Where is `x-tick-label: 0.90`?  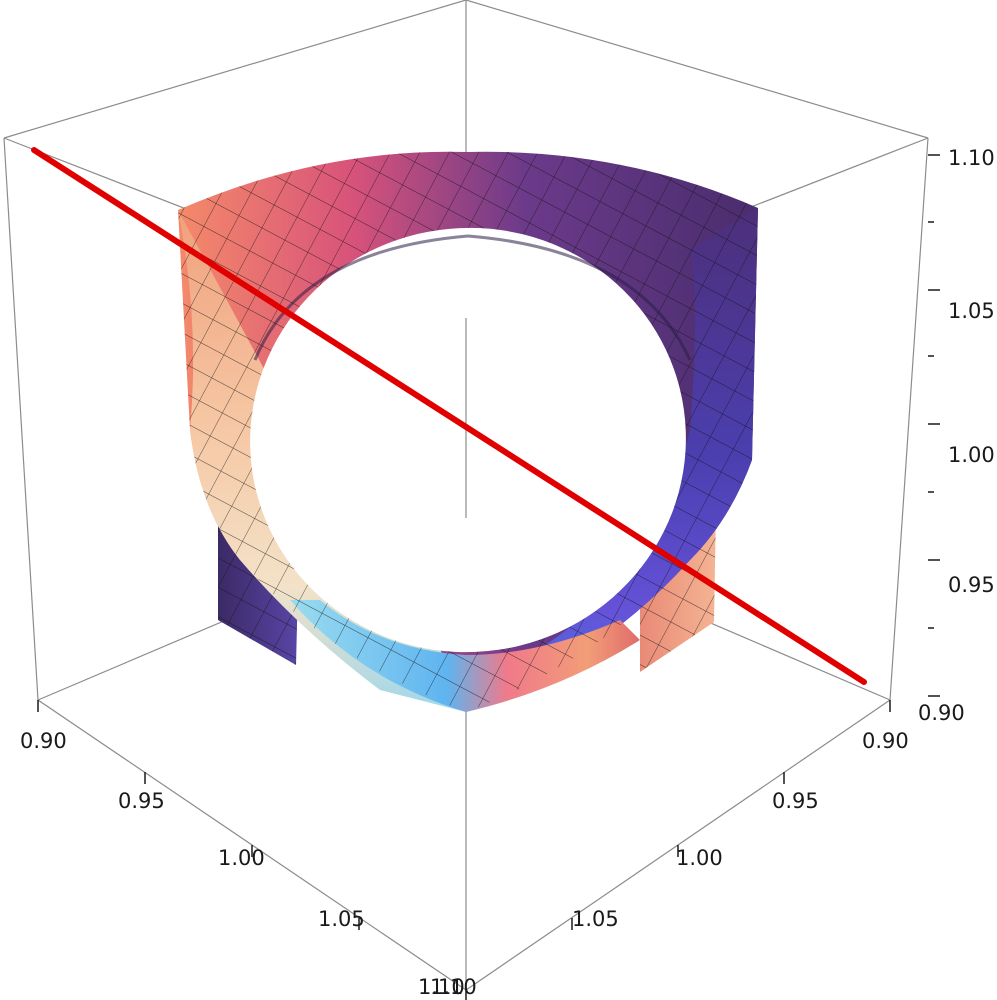
x-tick-label: 0.90 is located at coordinates (43, 741).